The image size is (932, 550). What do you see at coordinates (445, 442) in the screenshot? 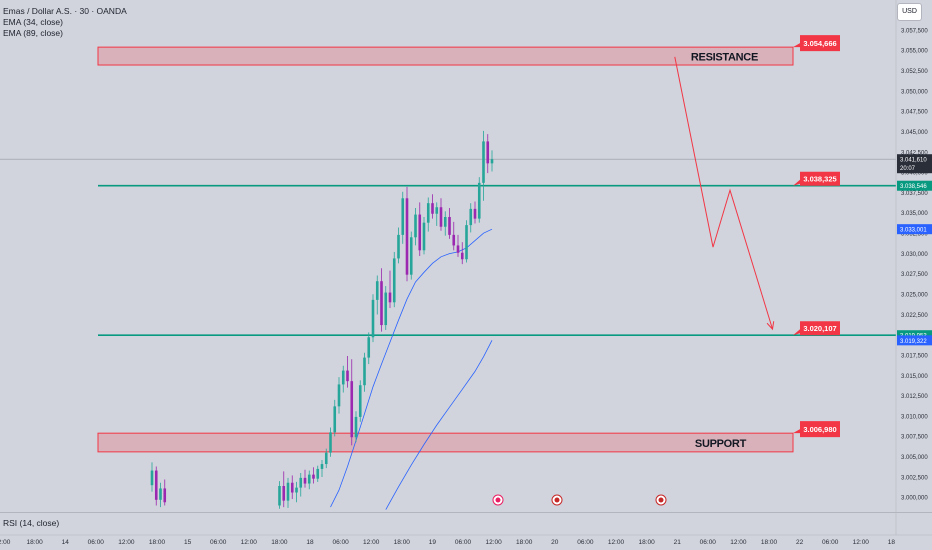
I see `support-zone` at bounding box center [445, 442].